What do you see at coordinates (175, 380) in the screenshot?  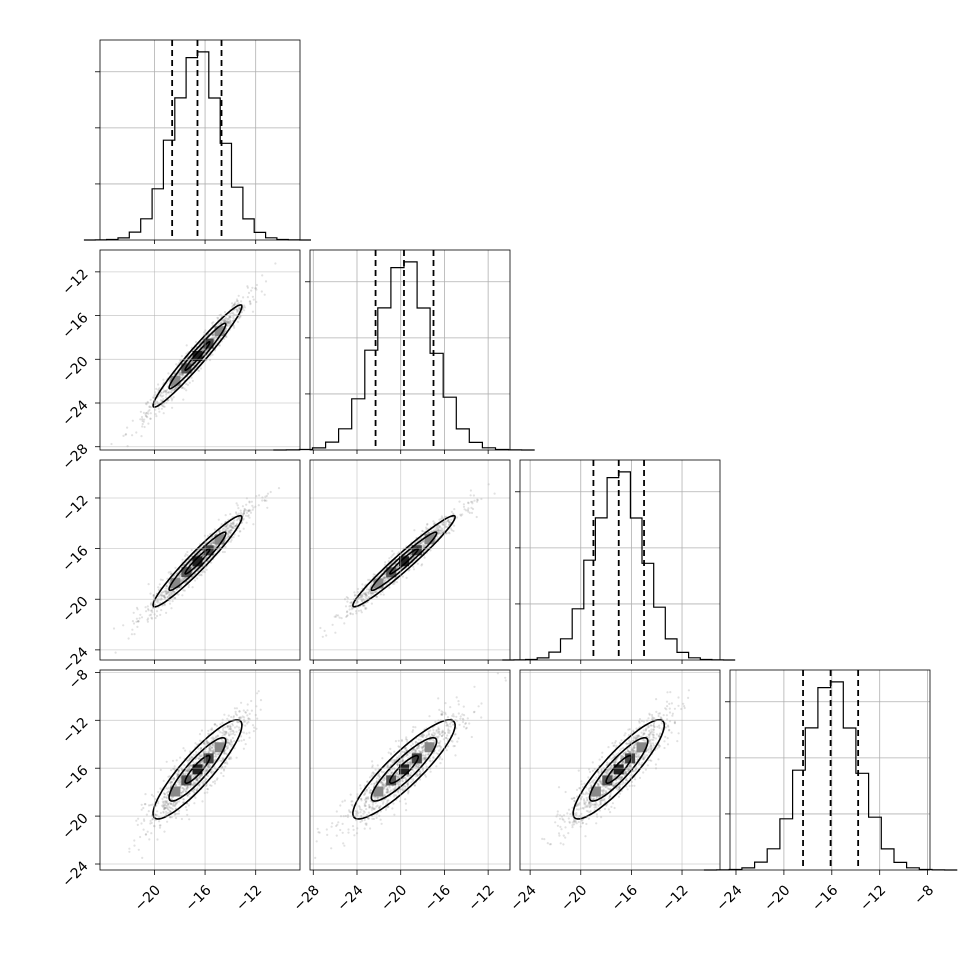 I see `density-block` at bounding box center [175, 380].